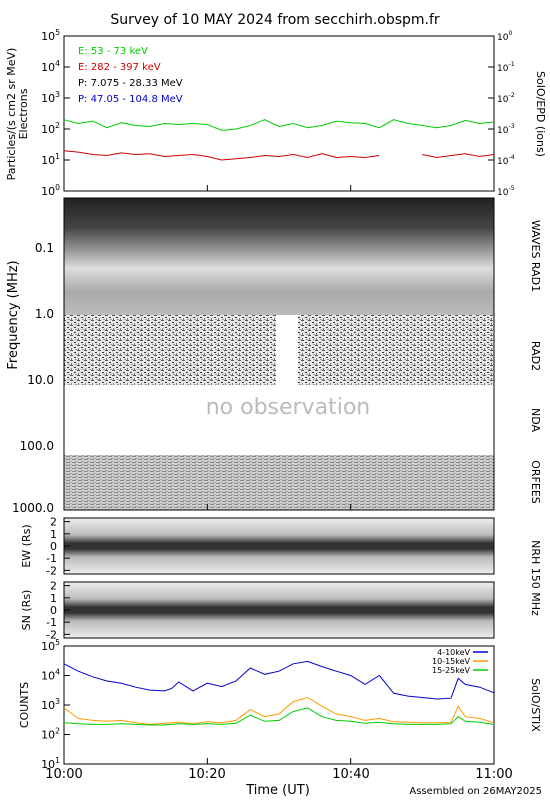 The image size is (550, 800). Describe the element at coordinates (396, 350) in the screenshot. I see `rad2-spectrogram-right` at that location.